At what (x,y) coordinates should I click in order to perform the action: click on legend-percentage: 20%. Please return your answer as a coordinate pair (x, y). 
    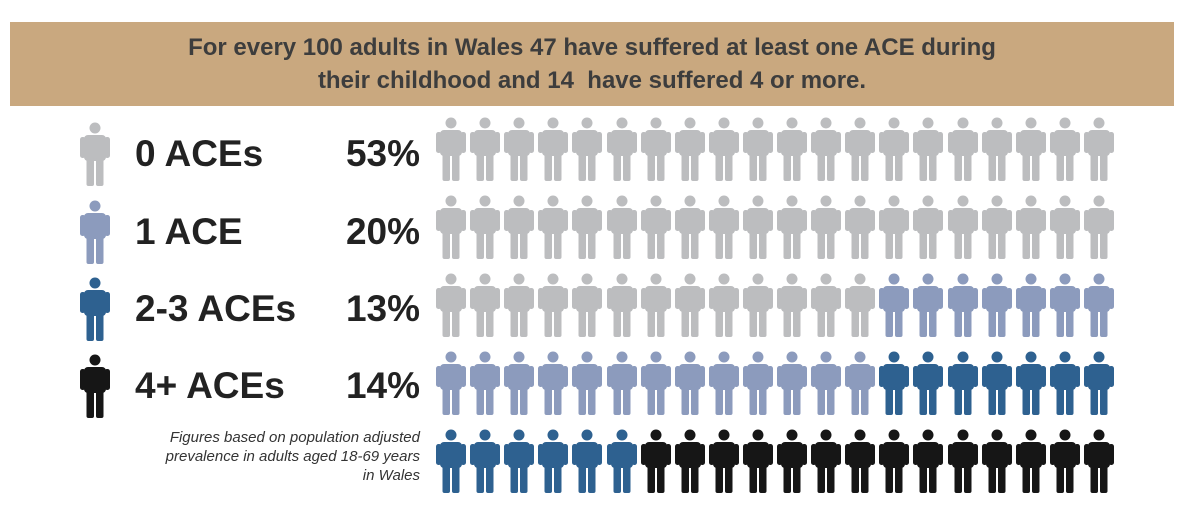
    Looking at the image, I should click on (382, 231).